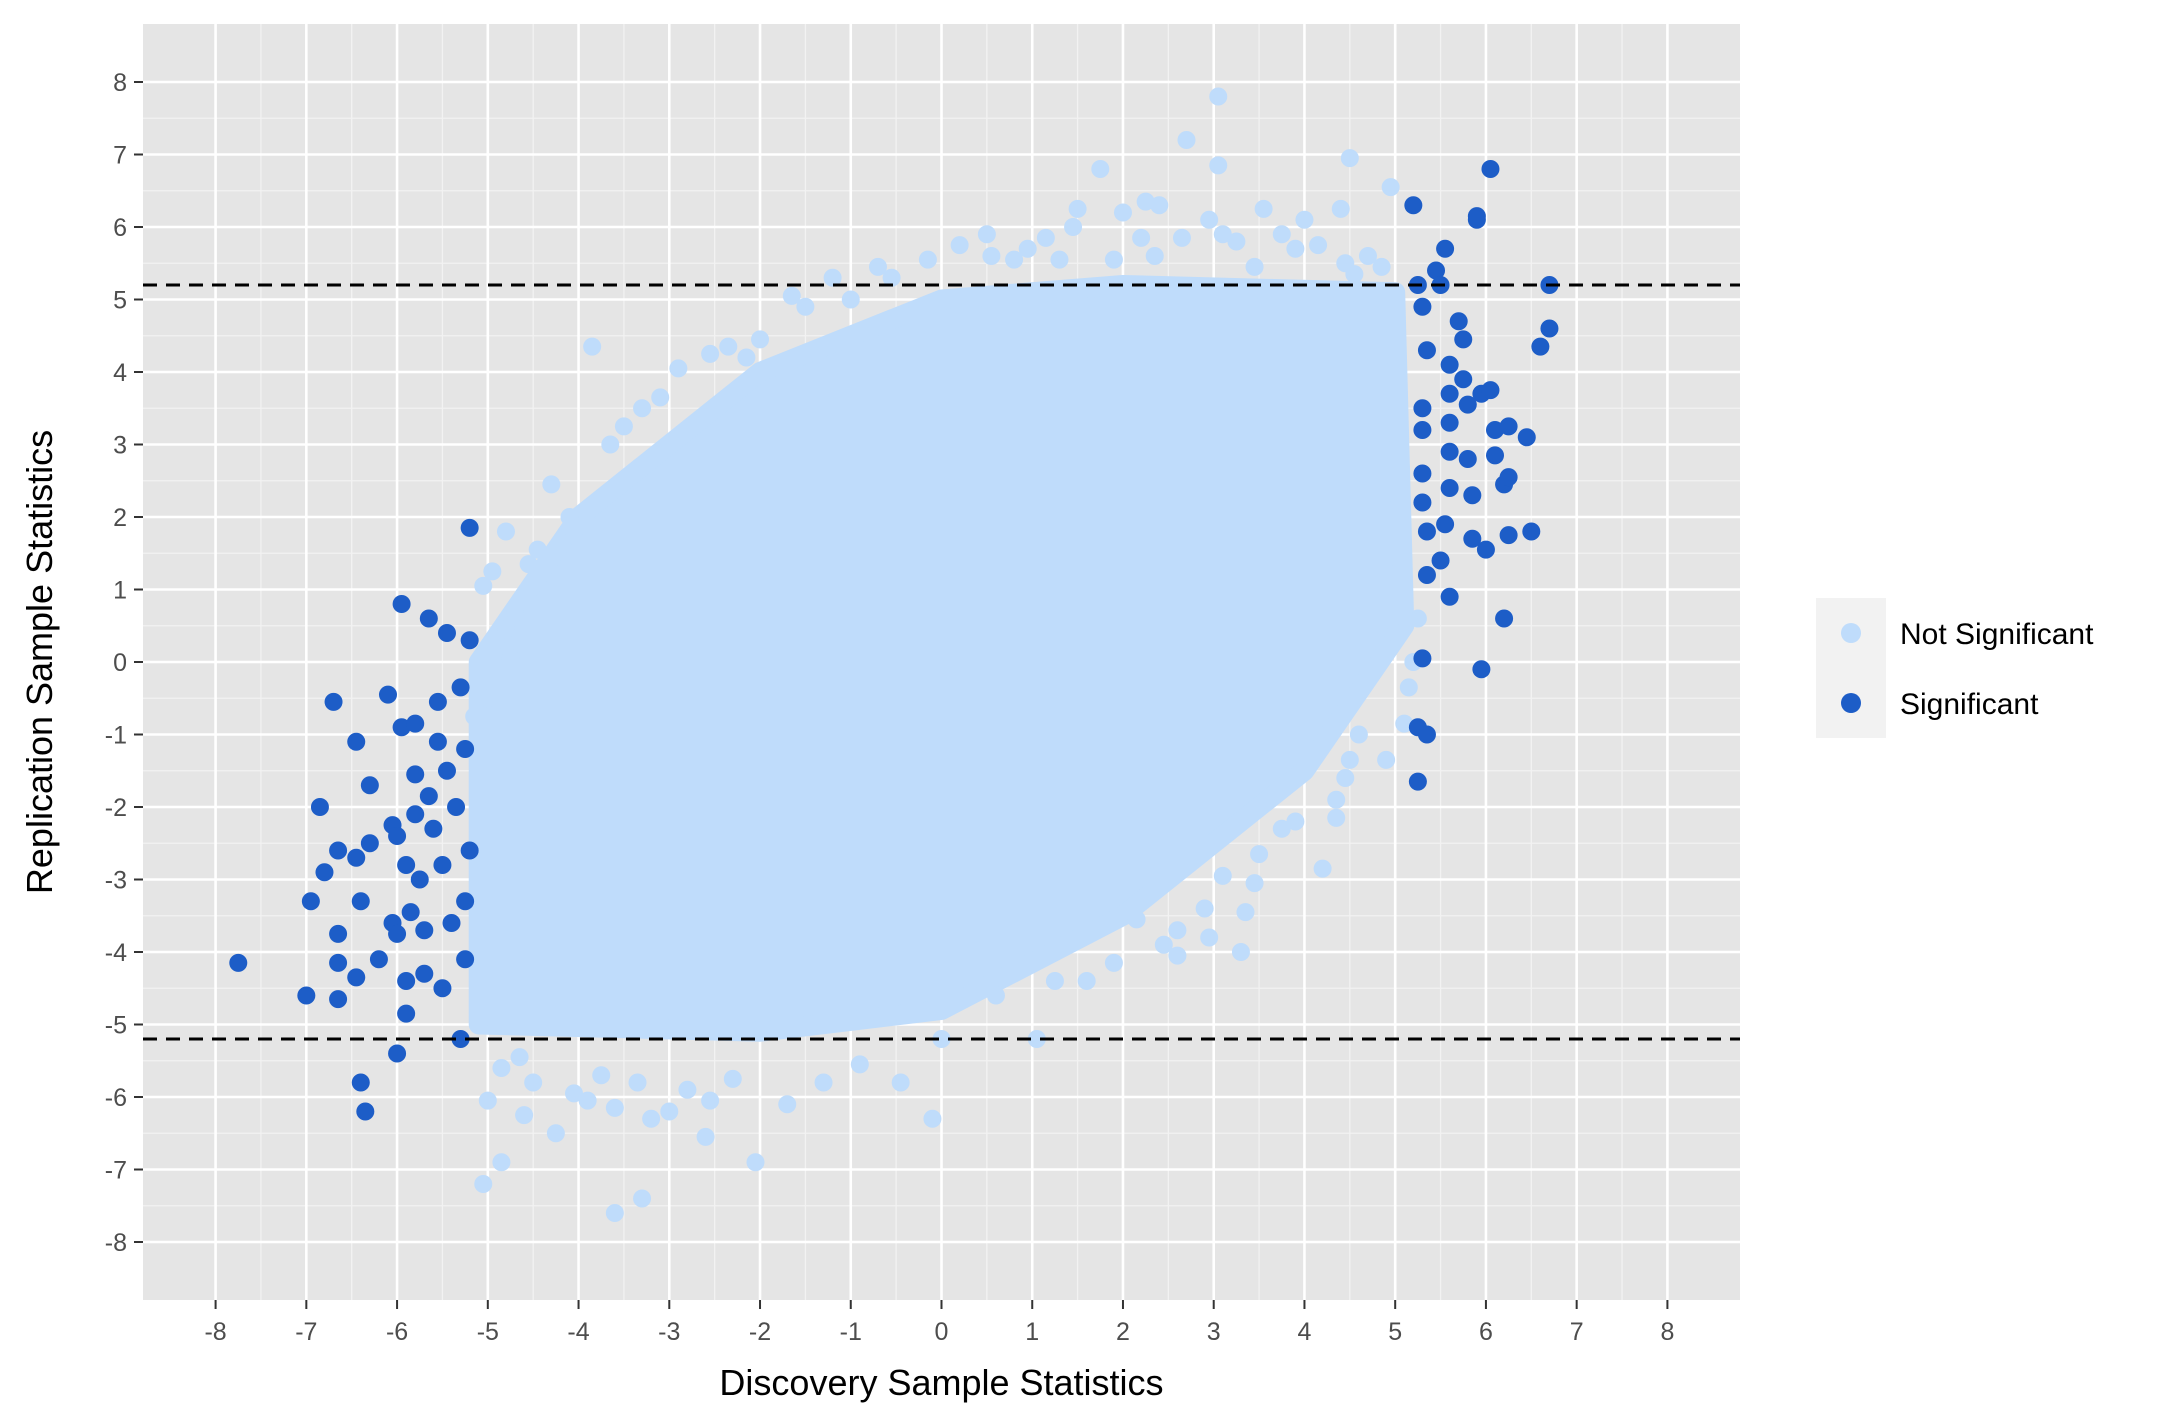  What do you see at coordinates (120, 301) in the screenshot?
I see `y-tick-label: 5` at bounding box center [120, 301].